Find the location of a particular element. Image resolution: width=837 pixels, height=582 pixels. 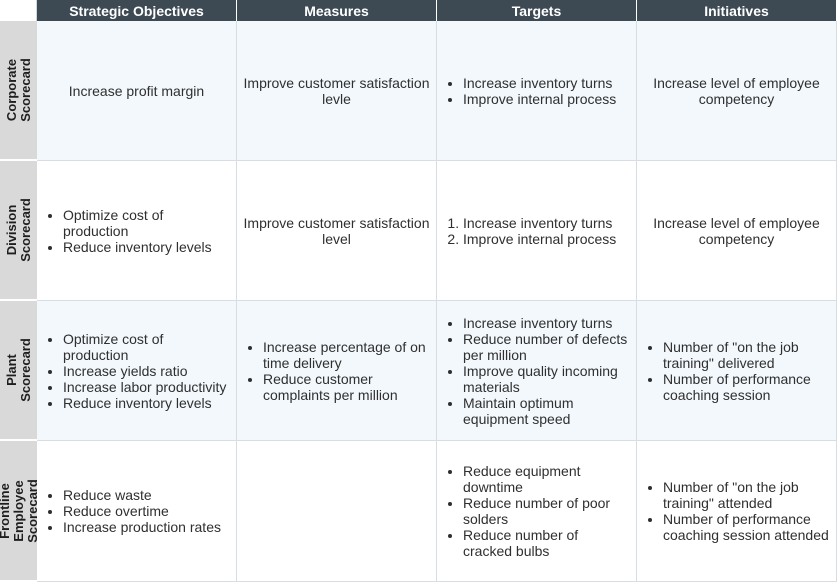

corporate-initiatives-cell: Increase level of employee competency is located at coordinates (737, 91).